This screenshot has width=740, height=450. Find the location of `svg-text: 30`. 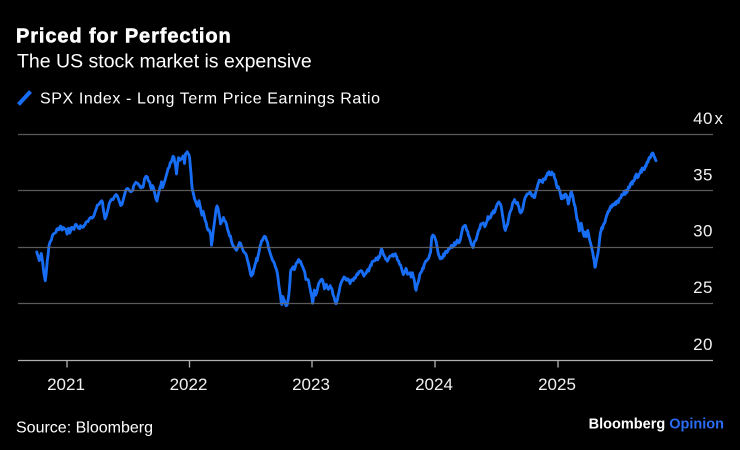

svg-text: 30 is located at coordinates (703, 231).